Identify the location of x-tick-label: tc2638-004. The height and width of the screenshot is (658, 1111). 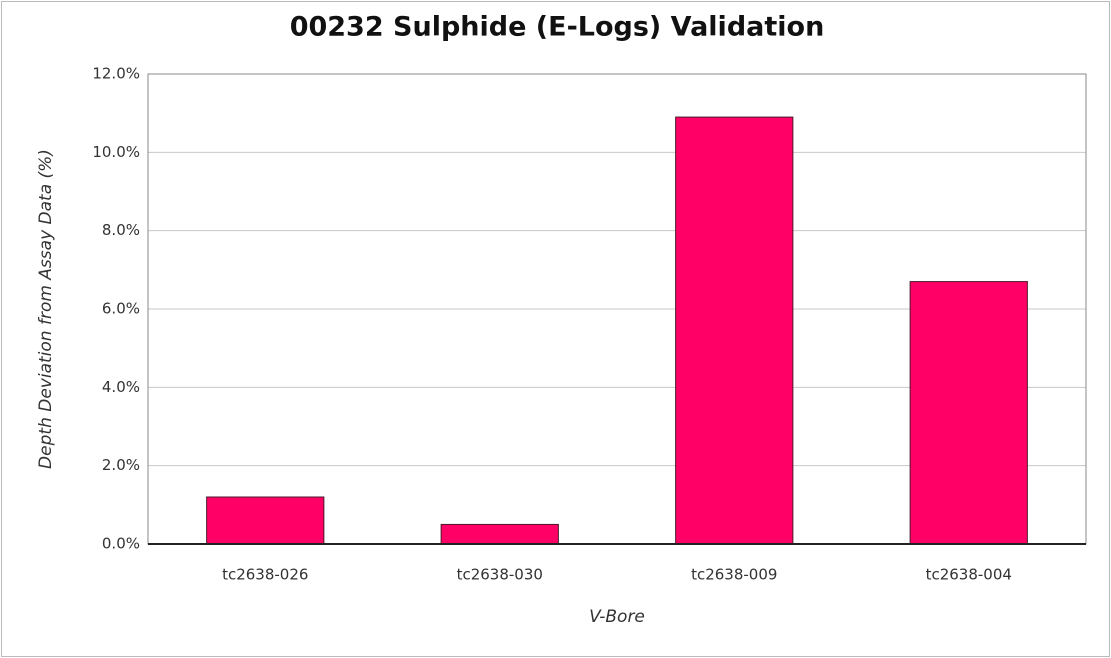
(969, 575).